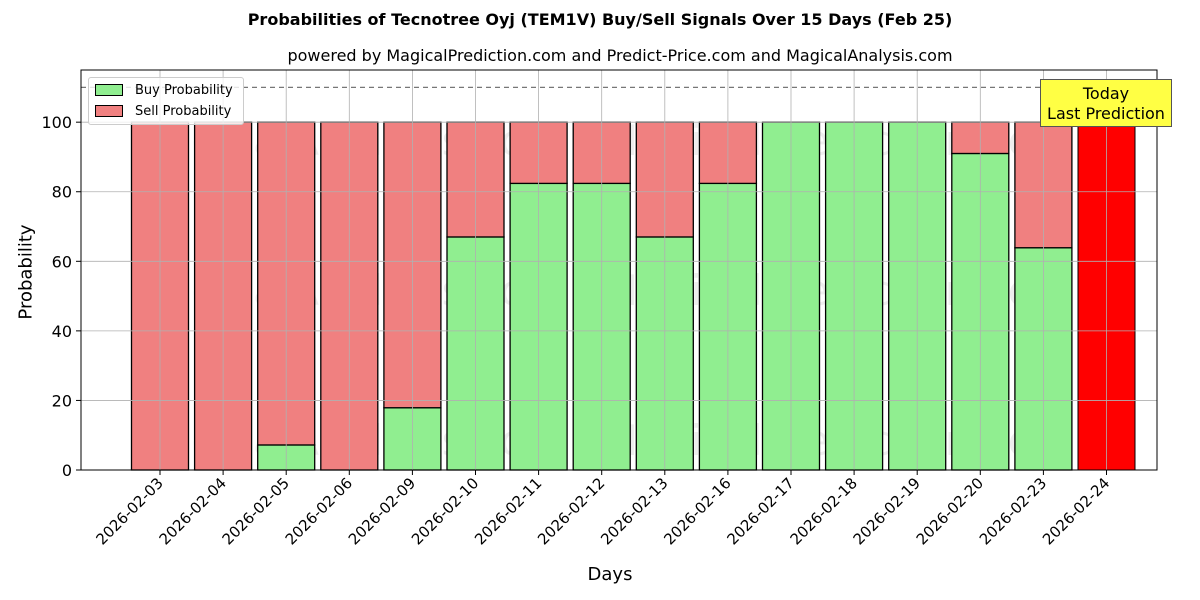 This screenshot has height=600, width=1200. What do you see at coordinates (129, 511) in the screenshot?
I see `x-tick-label: 2026-02-03` at bounding box center [129, 511].